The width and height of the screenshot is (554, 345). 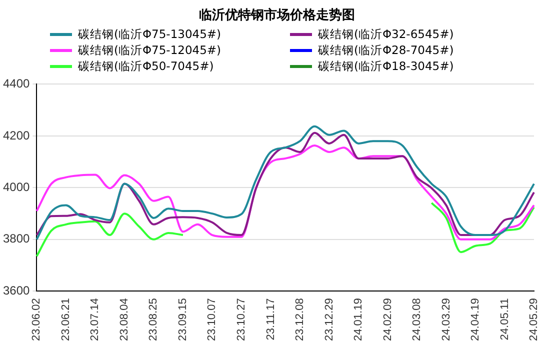 What do you see at coordinates (182, 320) in the screenshot?
I see `x-tick-label: 23.09.15` at bounding box center [182, 320].